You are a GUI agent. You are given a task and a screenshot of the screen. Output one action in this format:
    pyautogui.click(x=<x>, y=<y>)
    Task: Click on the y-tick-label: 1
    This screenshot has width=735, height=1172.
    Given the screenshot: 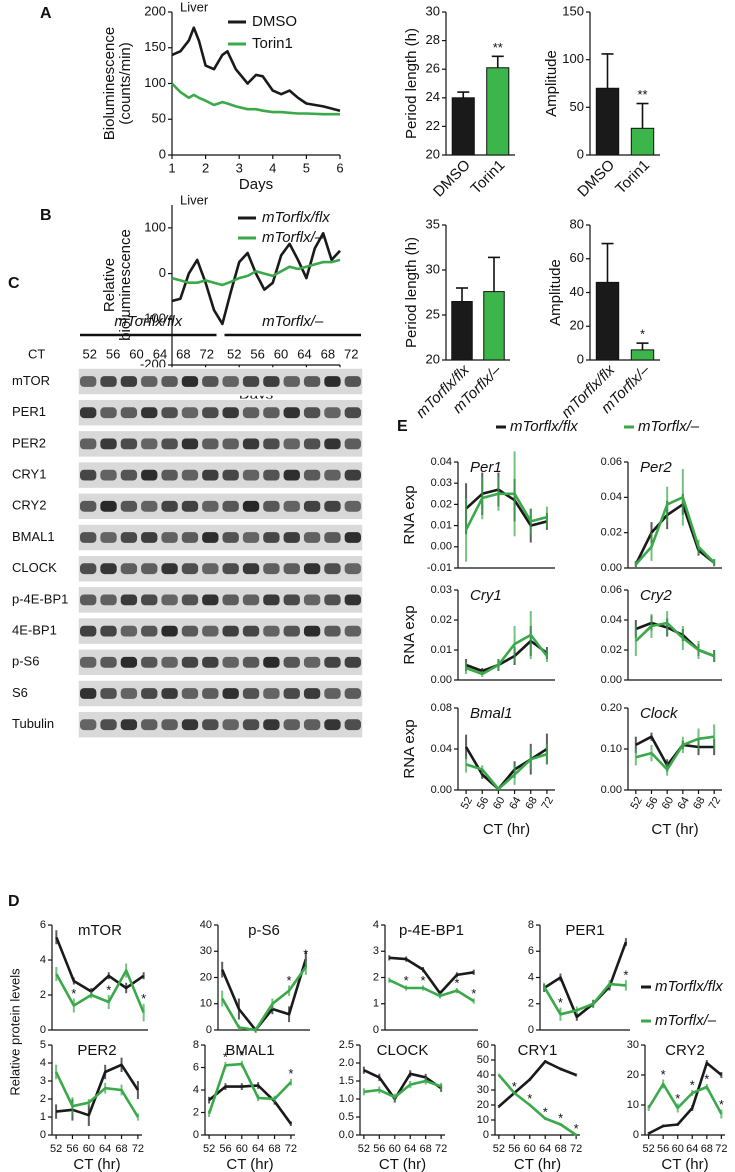 What is the action you would take?
    pyautogui.click(x=43, y=1117)
    